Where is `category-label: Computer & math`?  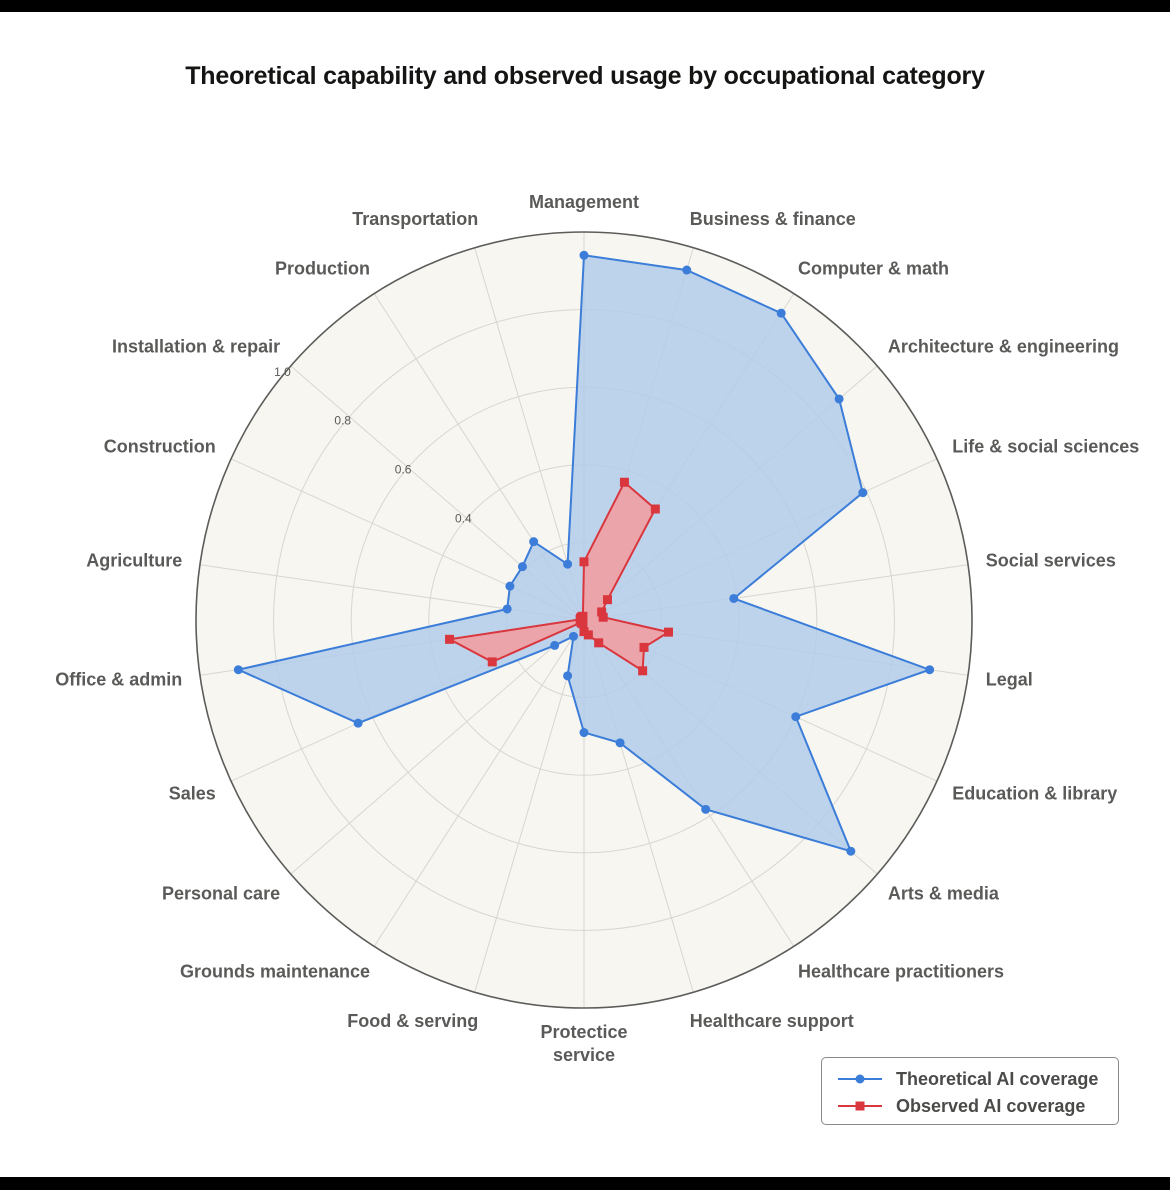 category-label: Computer & math is located at coordinates (873, 268).